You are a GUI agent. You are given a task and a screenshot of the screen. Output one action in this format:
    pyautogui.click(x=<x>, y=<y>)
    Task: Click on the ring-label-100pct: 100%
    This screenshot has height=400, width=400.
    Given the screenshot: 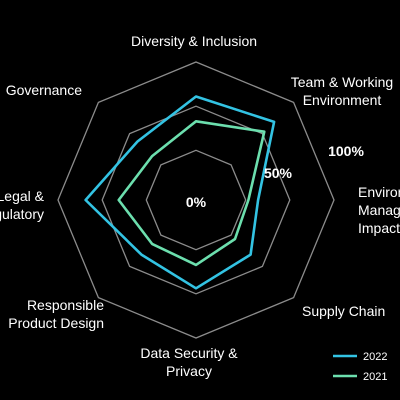 What is the action you would take?
    pyautogui.click(x=346, y=151)
    